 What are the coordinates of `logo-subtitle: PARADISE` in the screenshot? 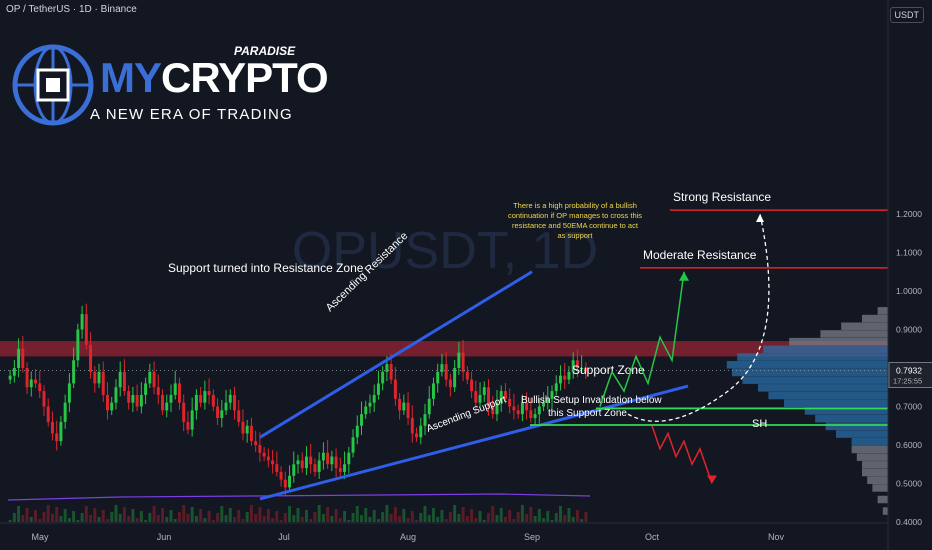 It's located at (265, 51).